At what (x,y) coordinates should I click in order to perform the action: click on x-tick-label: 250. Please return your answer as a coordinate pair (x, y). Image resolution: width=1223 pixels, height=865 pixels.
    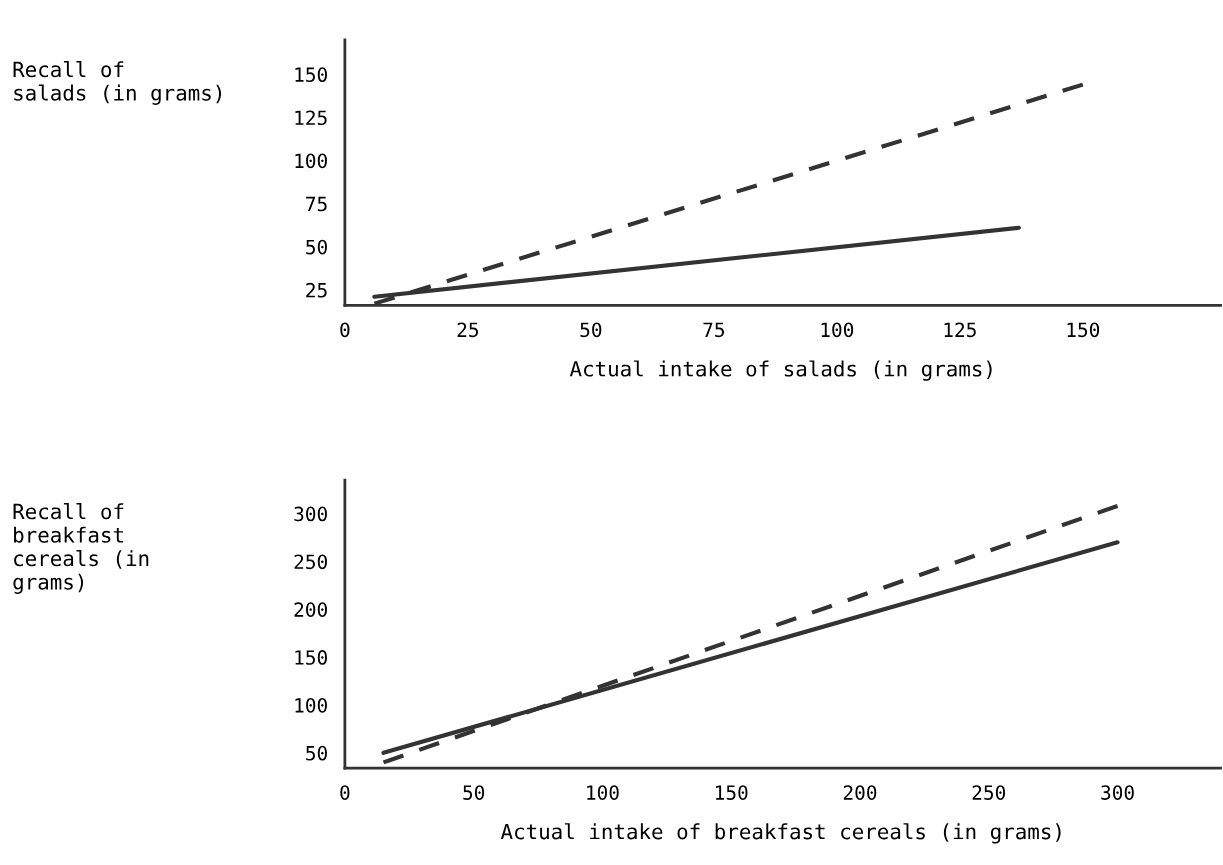
    Looking at the image, I should click on (989, 792).